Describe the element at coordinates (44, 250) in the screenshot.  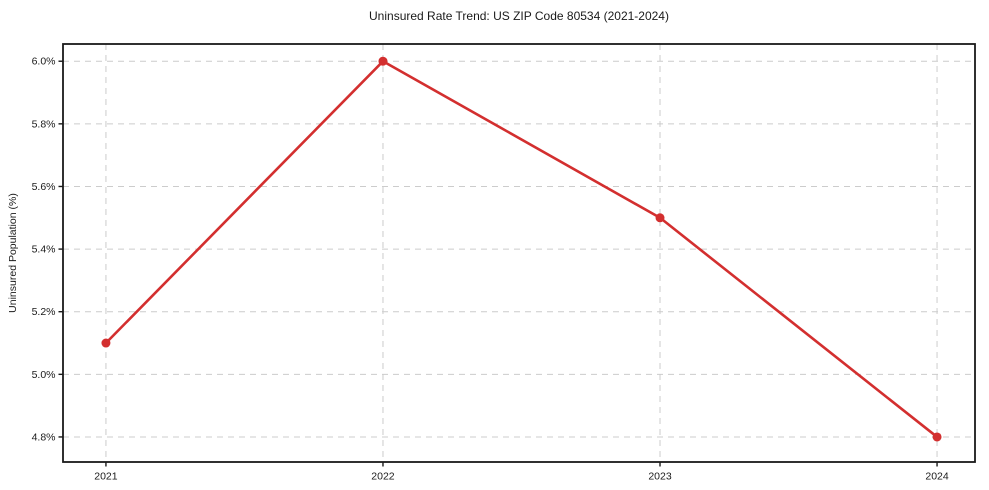
I see `y-tick-label: 5.4%` at that location.